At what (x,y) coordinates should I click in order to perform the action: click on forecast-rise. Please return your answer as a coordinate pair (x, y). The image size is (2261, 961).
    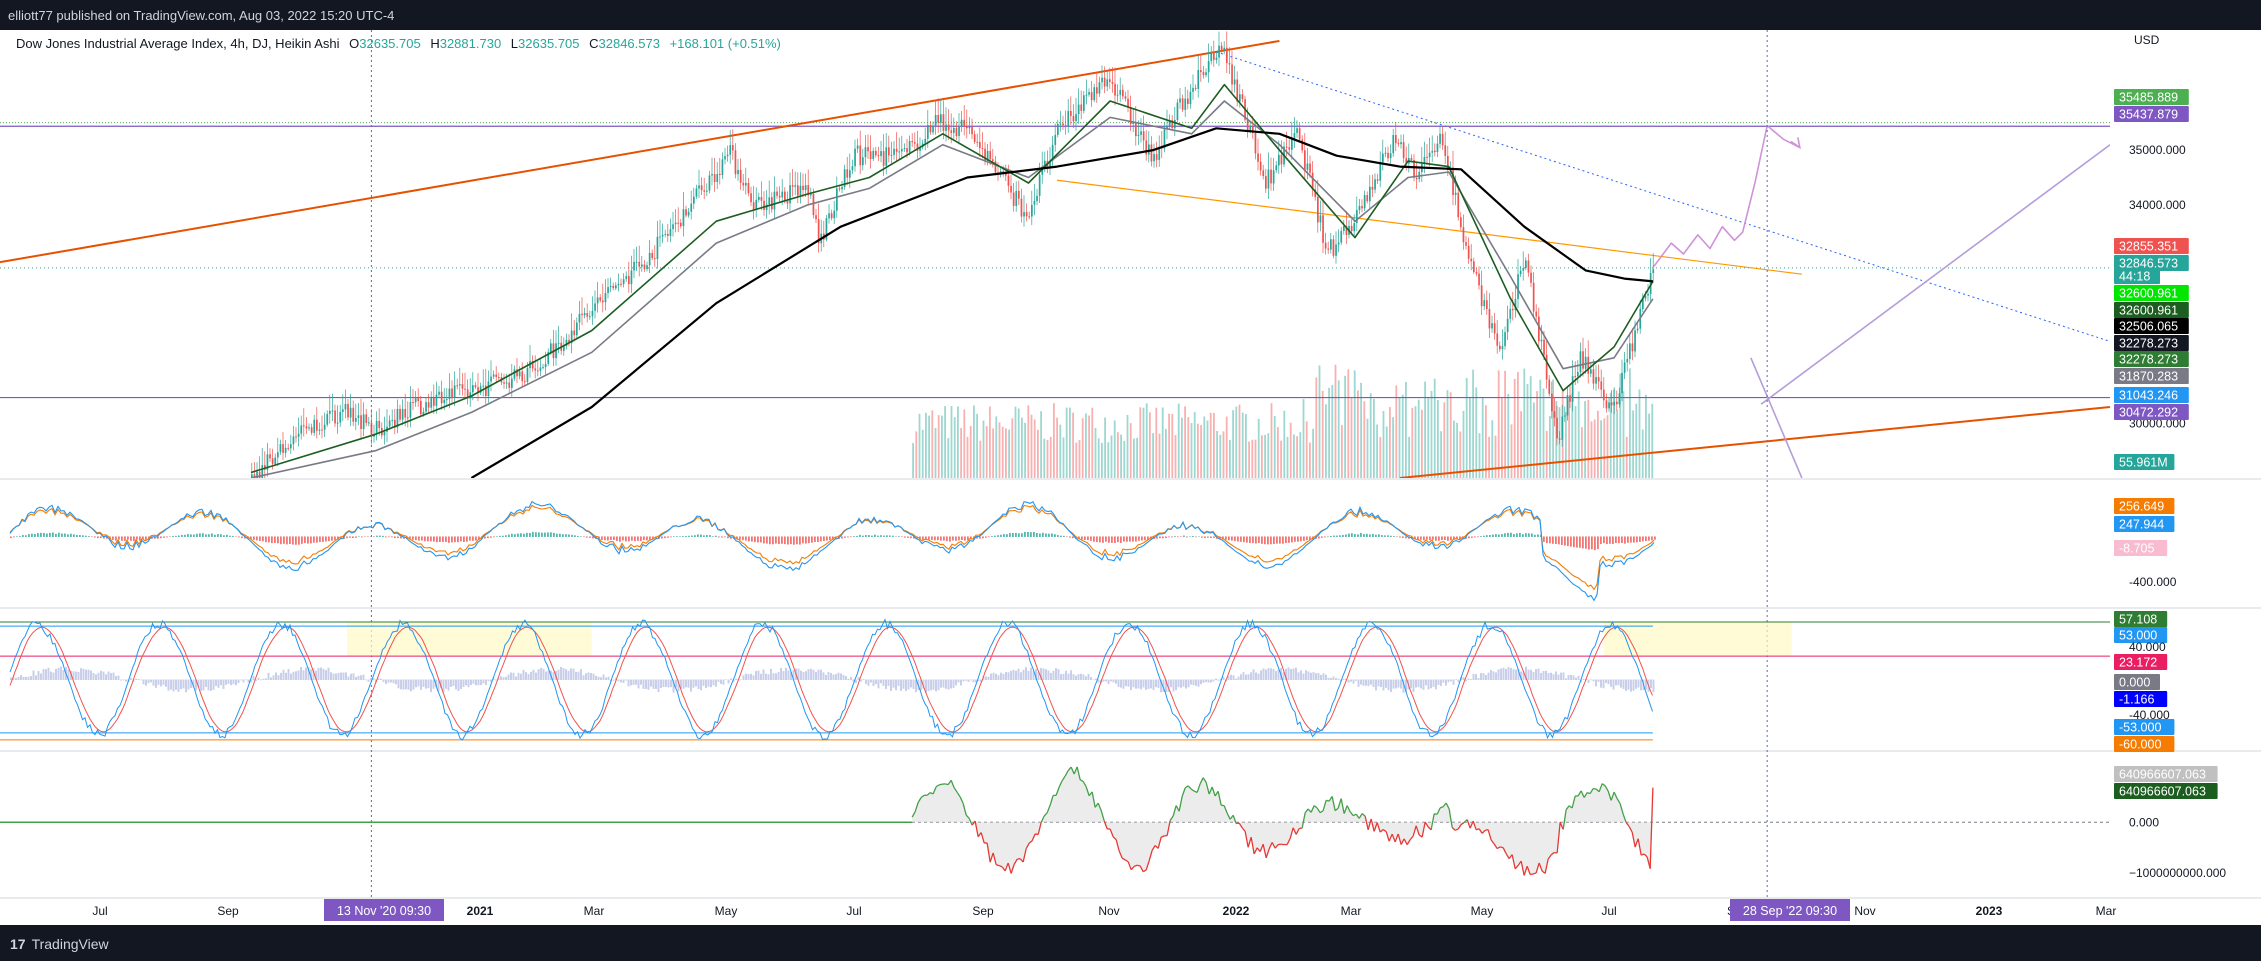
    Looking at the image, I should click on (1935, 274).